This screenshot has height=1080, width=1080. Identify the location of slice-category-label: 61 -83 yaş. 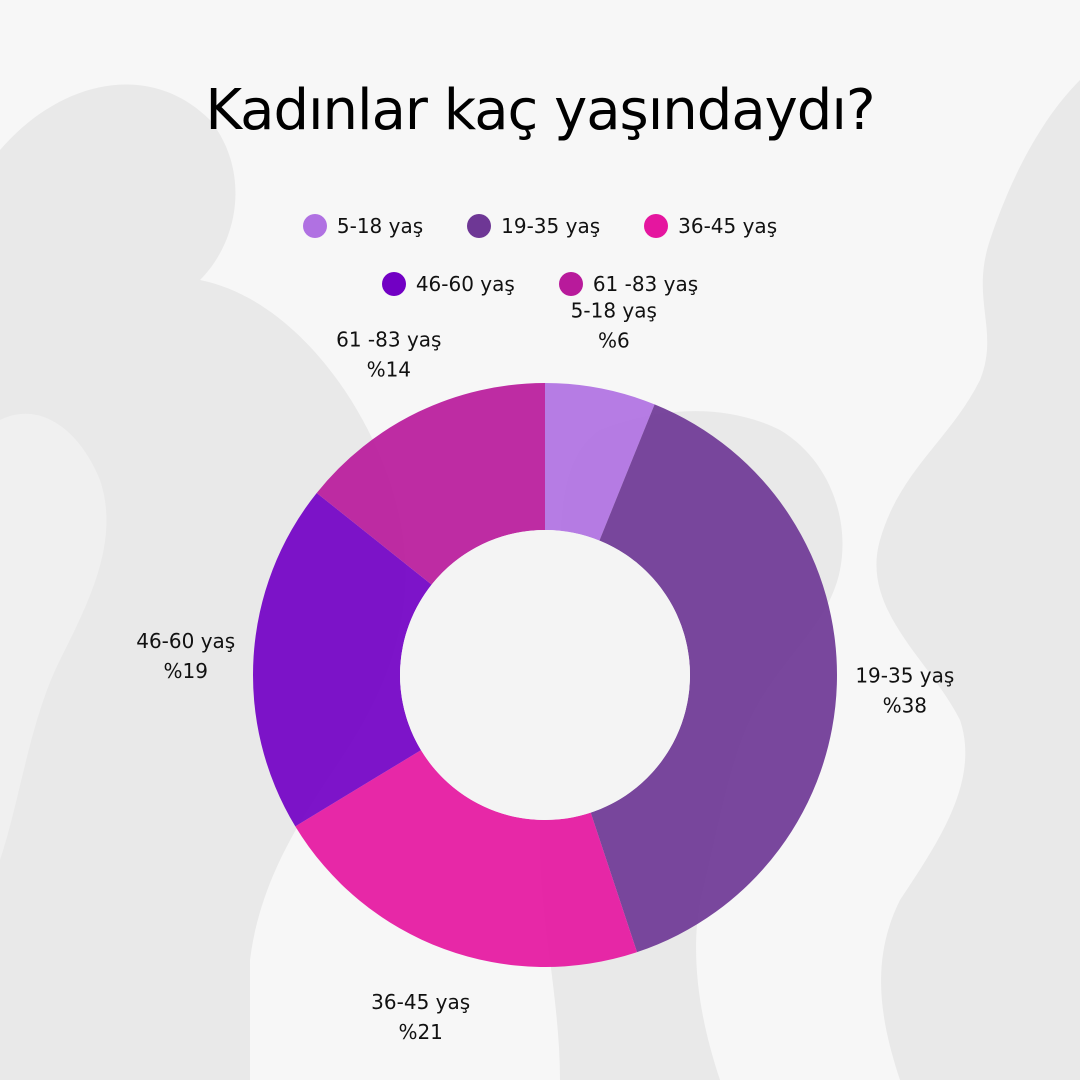
(388, 340).